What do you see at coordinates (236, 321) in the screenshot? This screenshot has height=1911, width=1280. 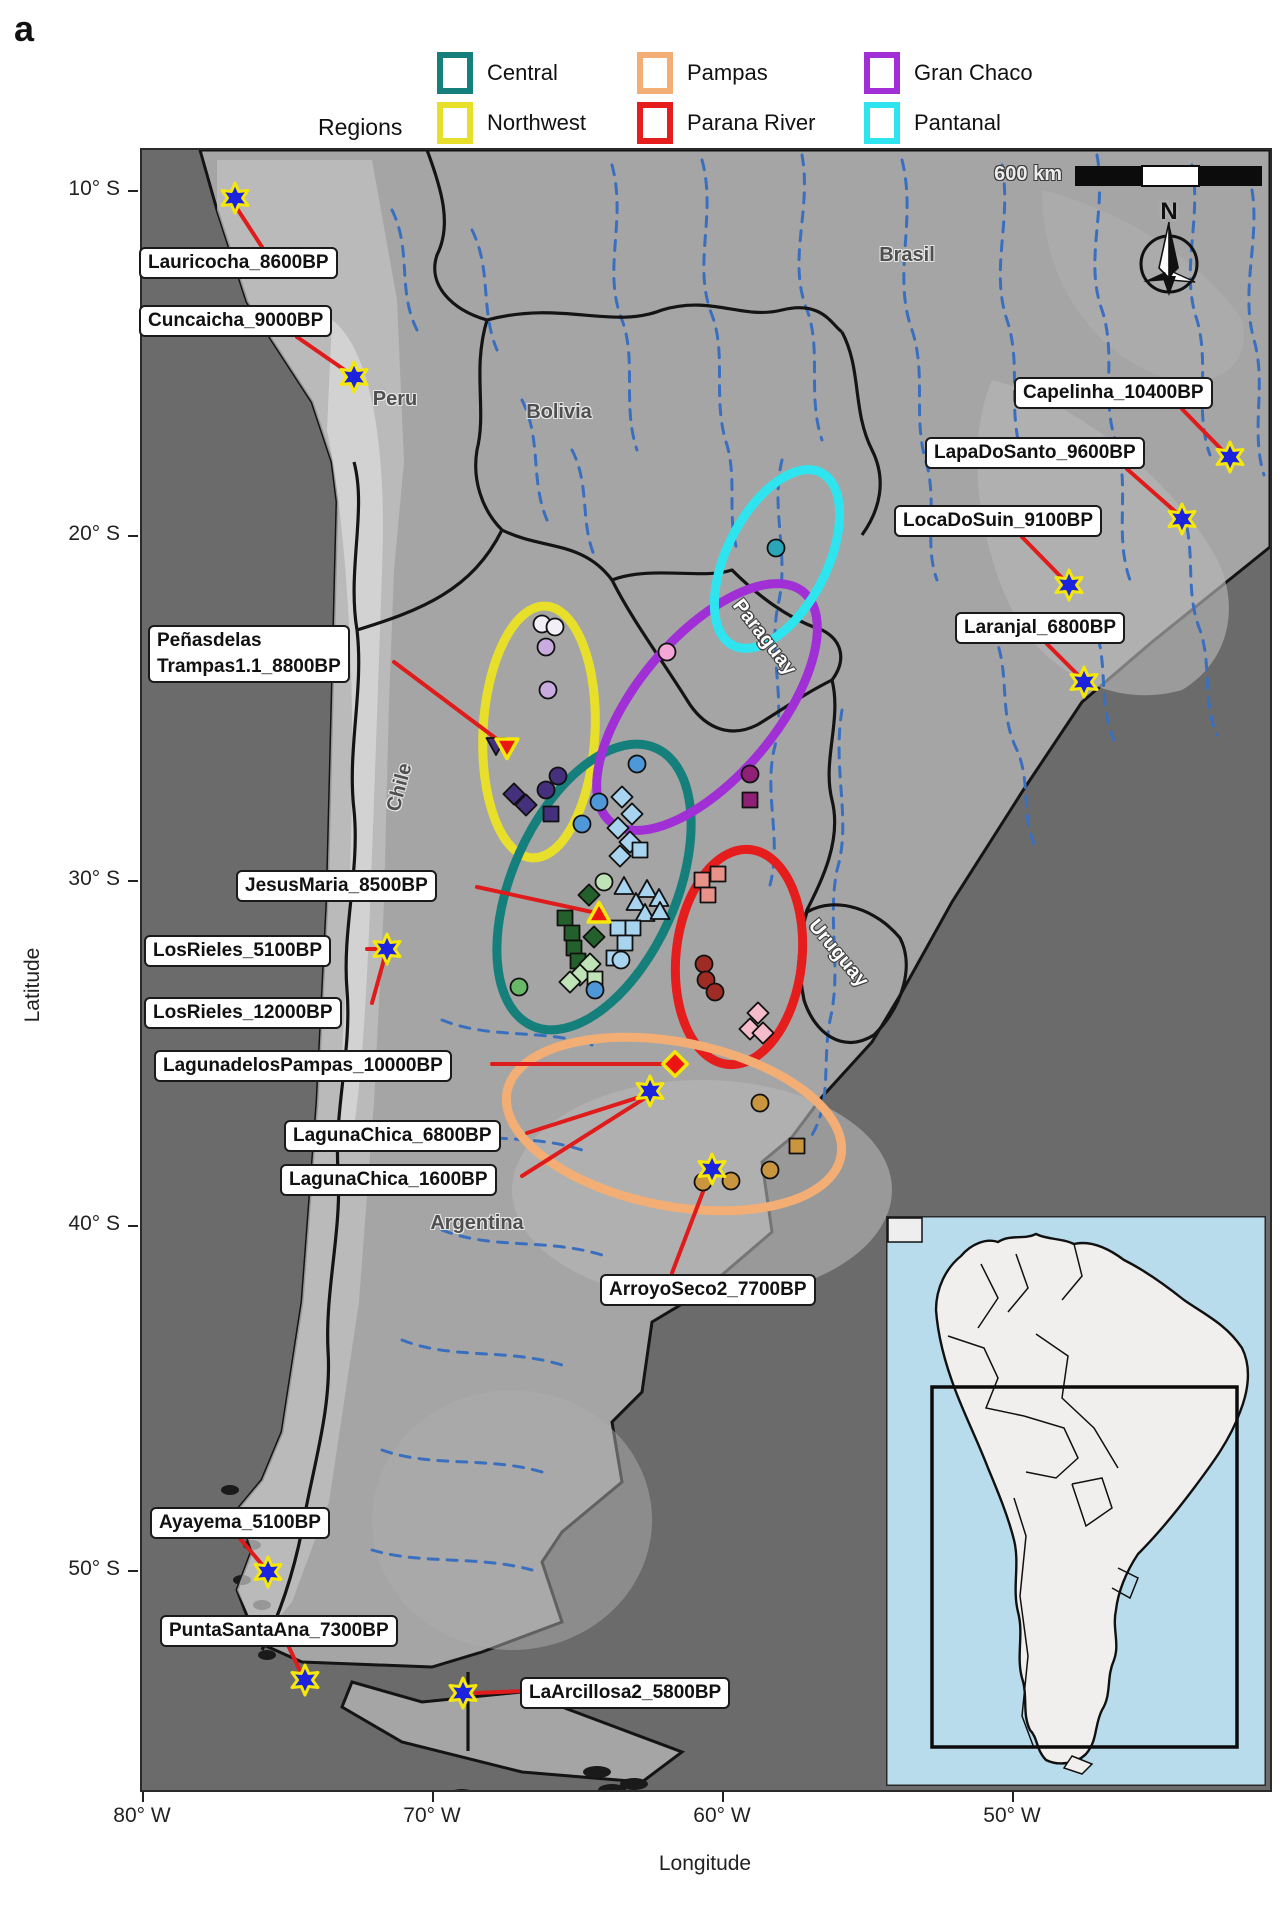 I see `site-label: Cuncaicha_9000BP` at bounding box center [236, 321].